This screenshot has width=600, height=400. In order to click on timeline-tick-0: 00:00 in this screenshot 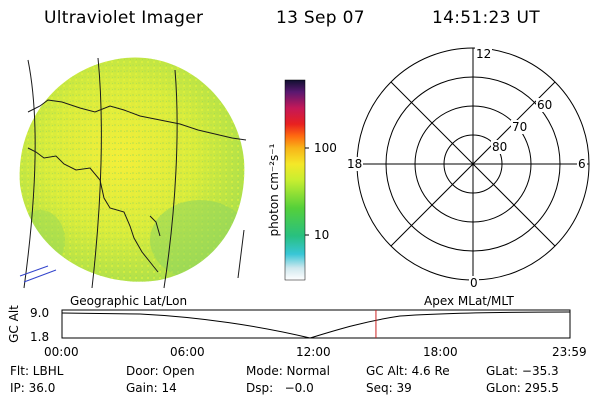, I will do `click(61, 352)`.